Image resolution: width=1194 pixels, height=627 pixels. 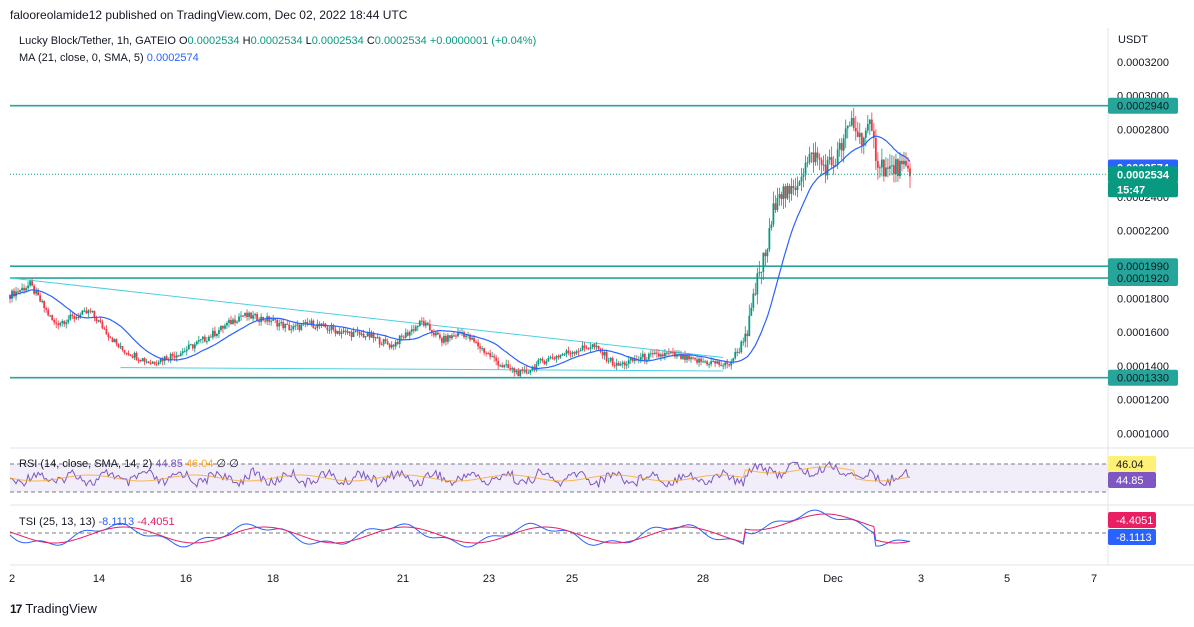 I want to click on footer: 17 TradingView, so click(x=53, y=608).